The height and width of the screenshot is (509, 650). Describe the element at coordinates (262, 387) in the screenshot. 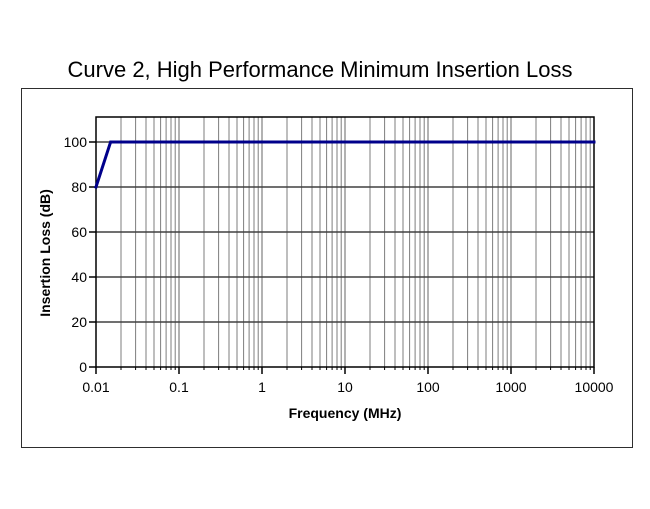

I see `x-tick-label: 1` at that location.